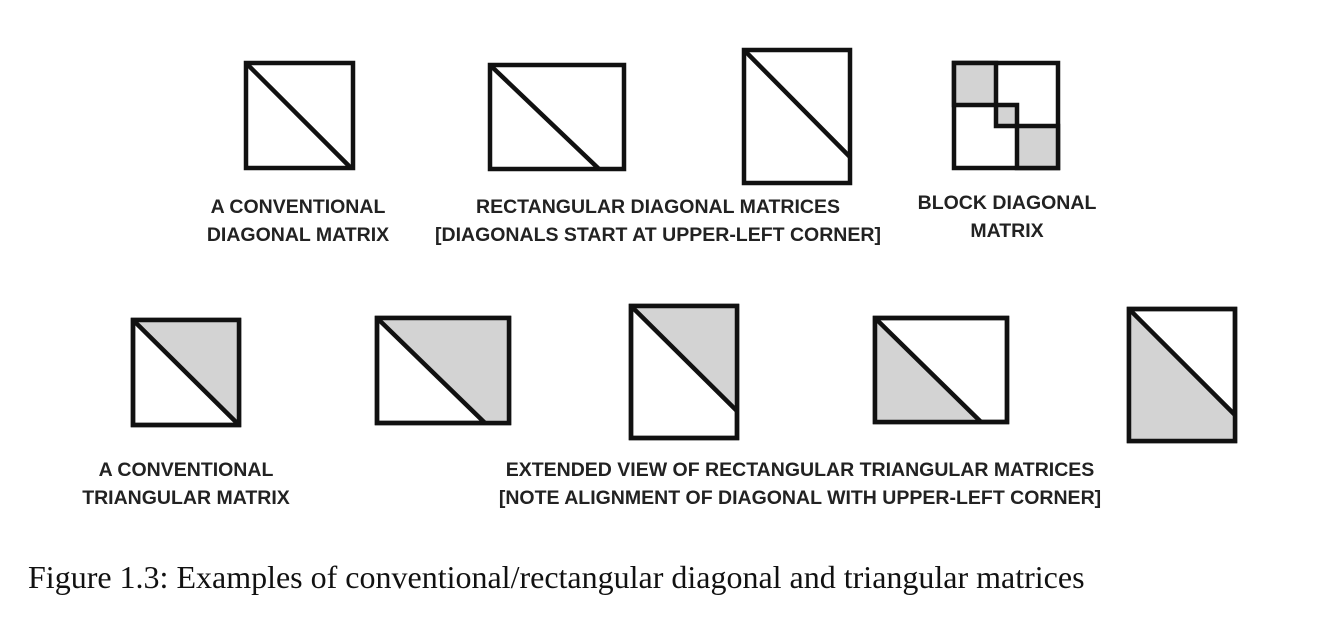  I want to click on label-line: DIAGONAL MATRIX, so click(298, 235).